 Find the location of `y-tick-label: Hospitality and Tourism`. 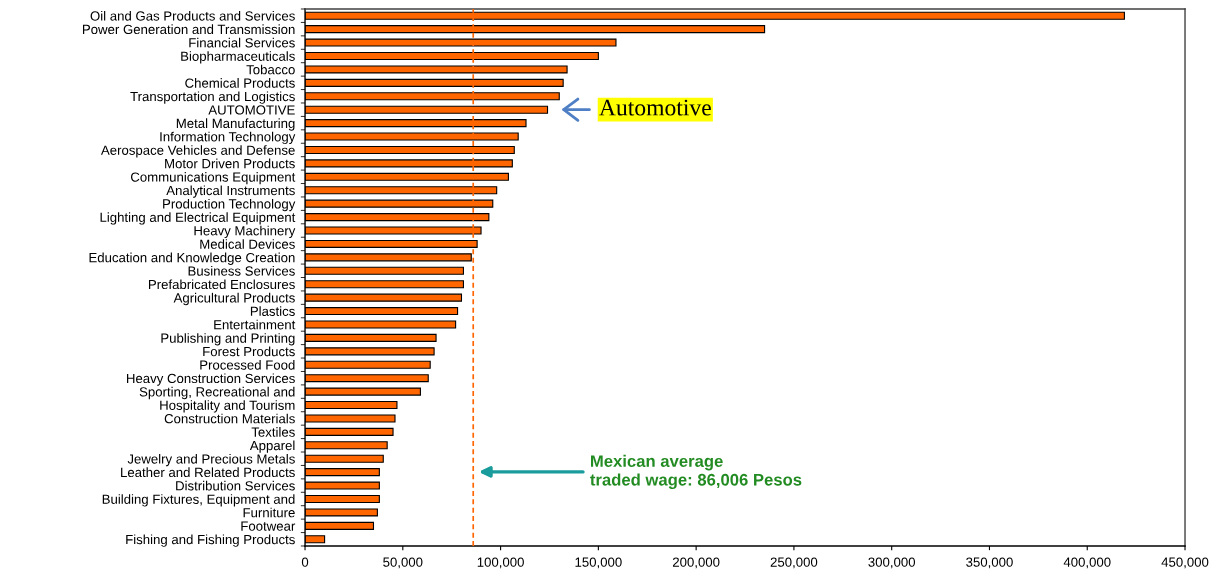

y-tick-label: Hospitality and Tourism is located at coordinates (227, 406).